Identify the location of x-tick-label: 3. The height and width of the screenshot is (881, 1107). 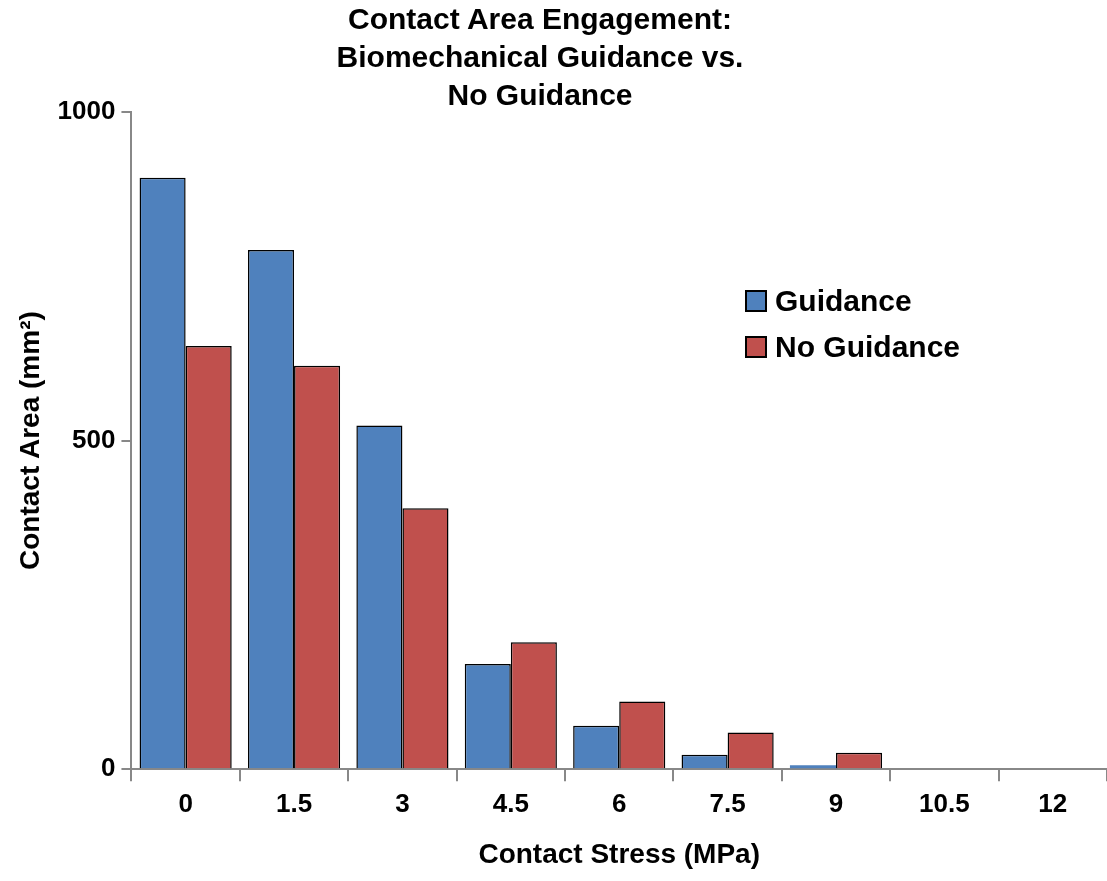
(402, 802).